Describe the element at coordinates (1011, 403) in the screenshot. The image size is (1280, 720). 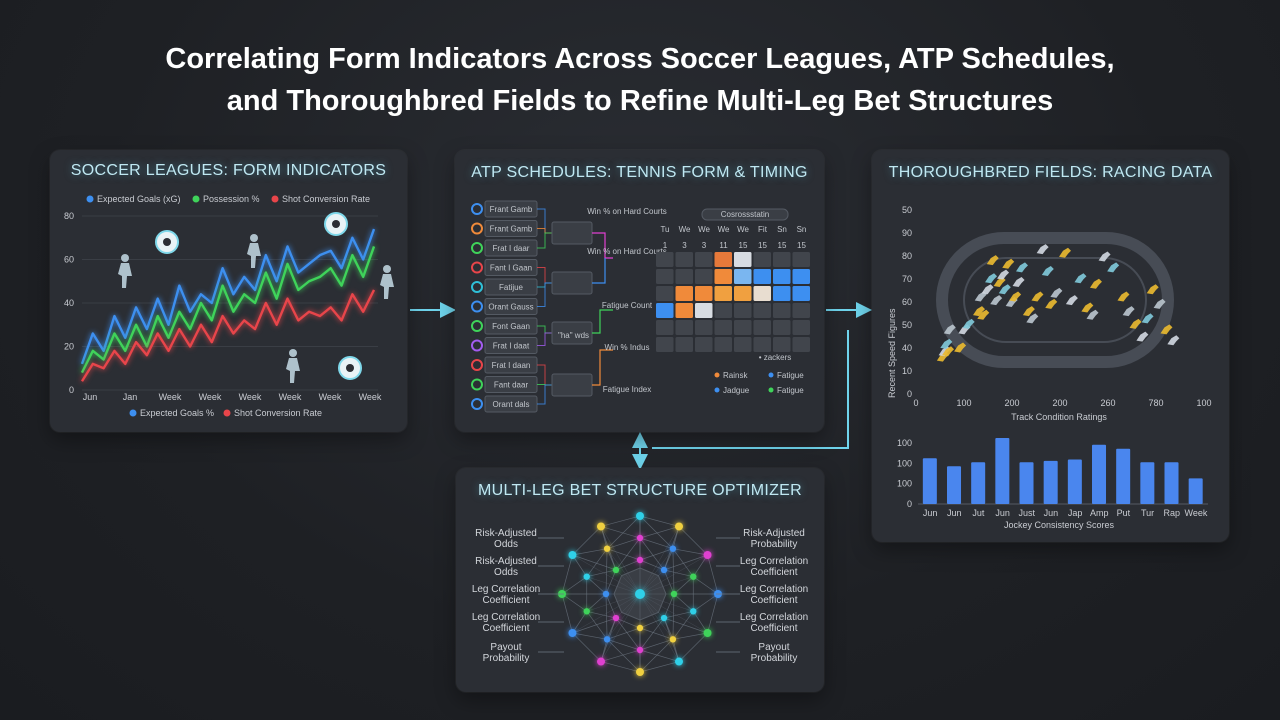
I see `scatter-x-tick: 200` at that location.